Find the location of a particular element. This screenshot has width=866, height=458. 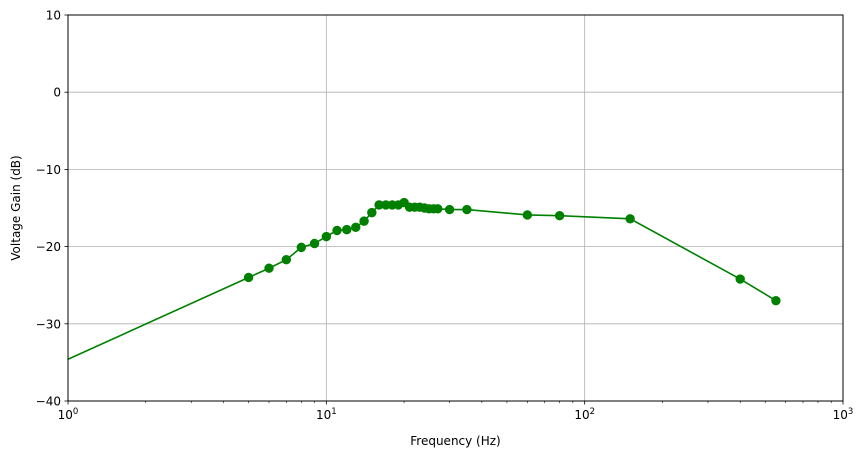

y-tick-label: 0 is located at coordinates (57, 93).